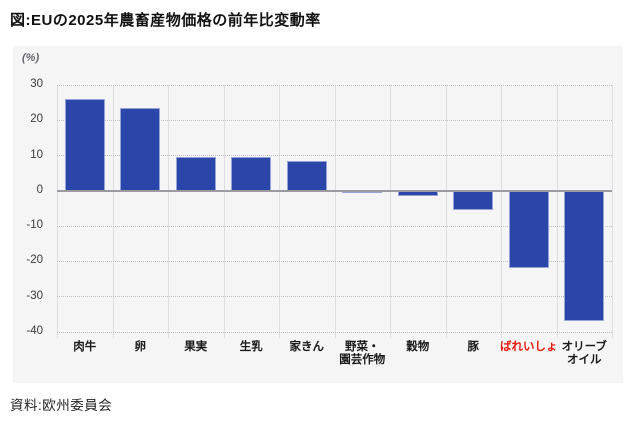 The width and height of the screenshot is (640, 422). I want to click on category-label-8: ばれいしょ, so click(529, 347).